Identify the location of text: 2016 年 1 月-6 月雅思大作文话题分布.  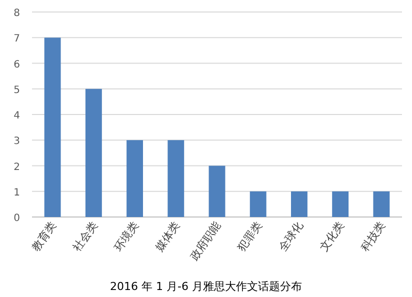
(206, 286).